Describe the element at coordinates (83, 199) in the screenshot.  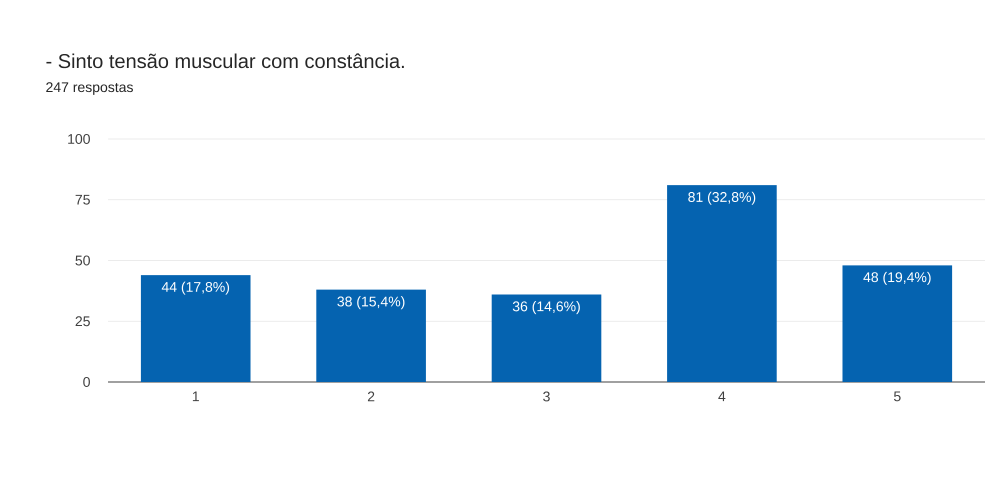
I see `y-tick-label: 75` at that location.